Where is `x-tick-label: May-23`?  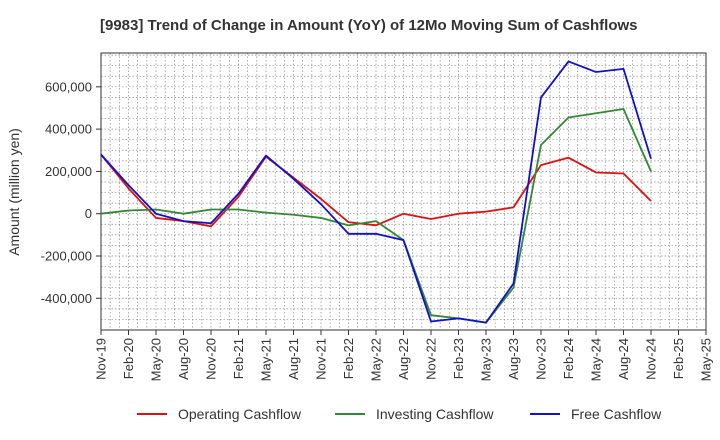
x-tick-label: May-23 is located at coordinates (486, 359).